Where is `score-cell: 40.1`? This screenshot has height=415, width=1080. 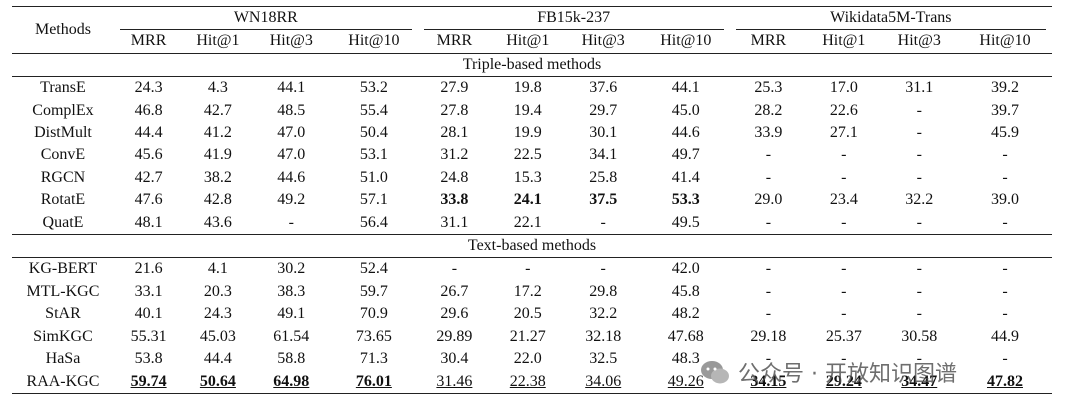
score-cell: 40.1 is located at coordinates (148, 314).